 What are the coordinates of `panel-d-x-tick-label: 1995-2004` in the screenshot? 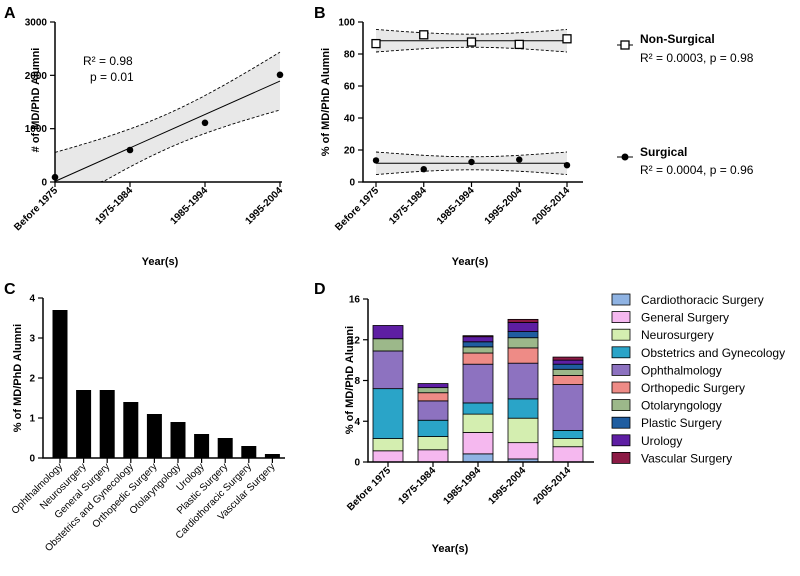 It's located at (508, 486).